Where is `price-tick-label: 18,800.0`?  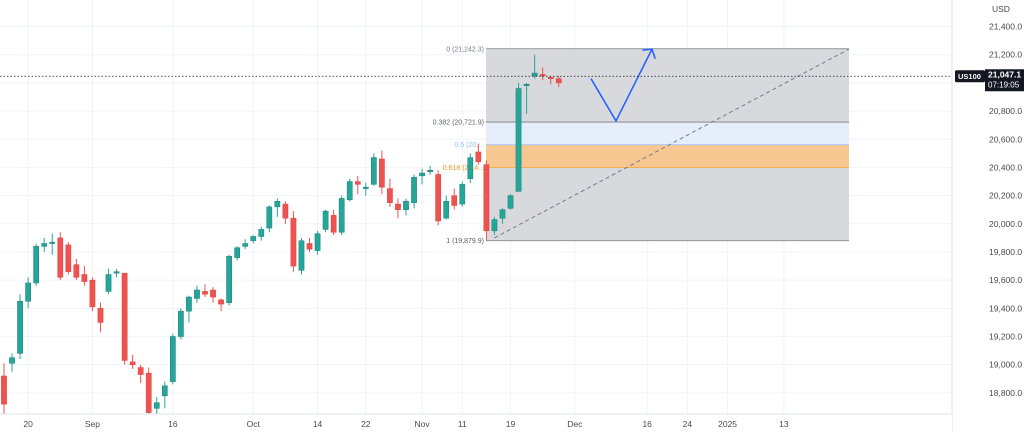
price-tick-label: 18,800.0 is located at coordinates (1005, 393).